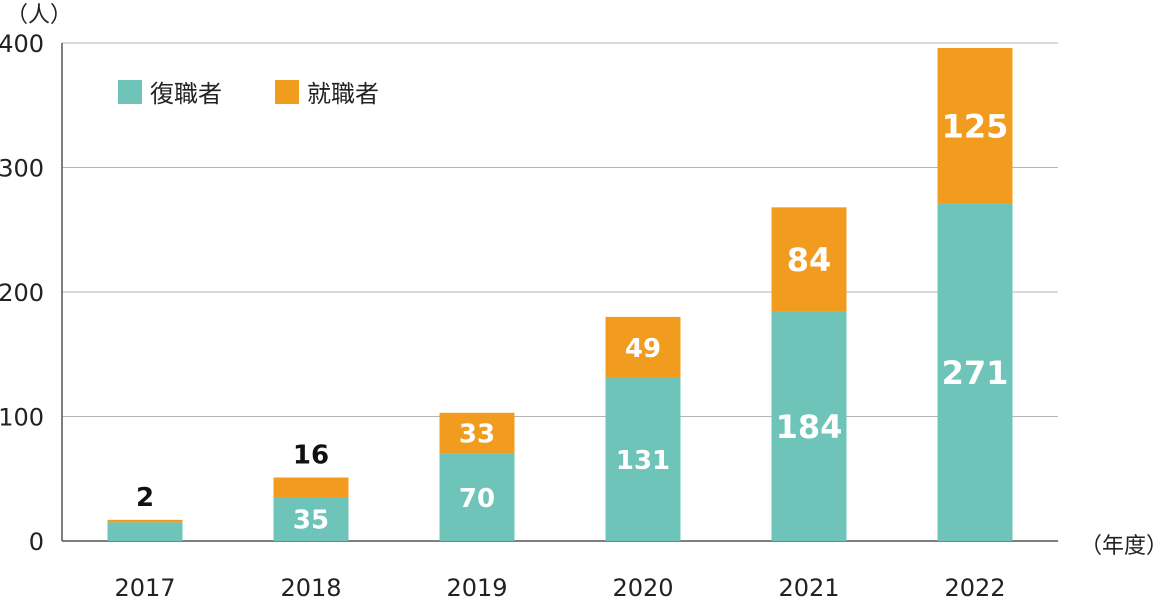 The image size is (1165, 607). I want to click on bar-2019-shushokusha, so click(477, 433).